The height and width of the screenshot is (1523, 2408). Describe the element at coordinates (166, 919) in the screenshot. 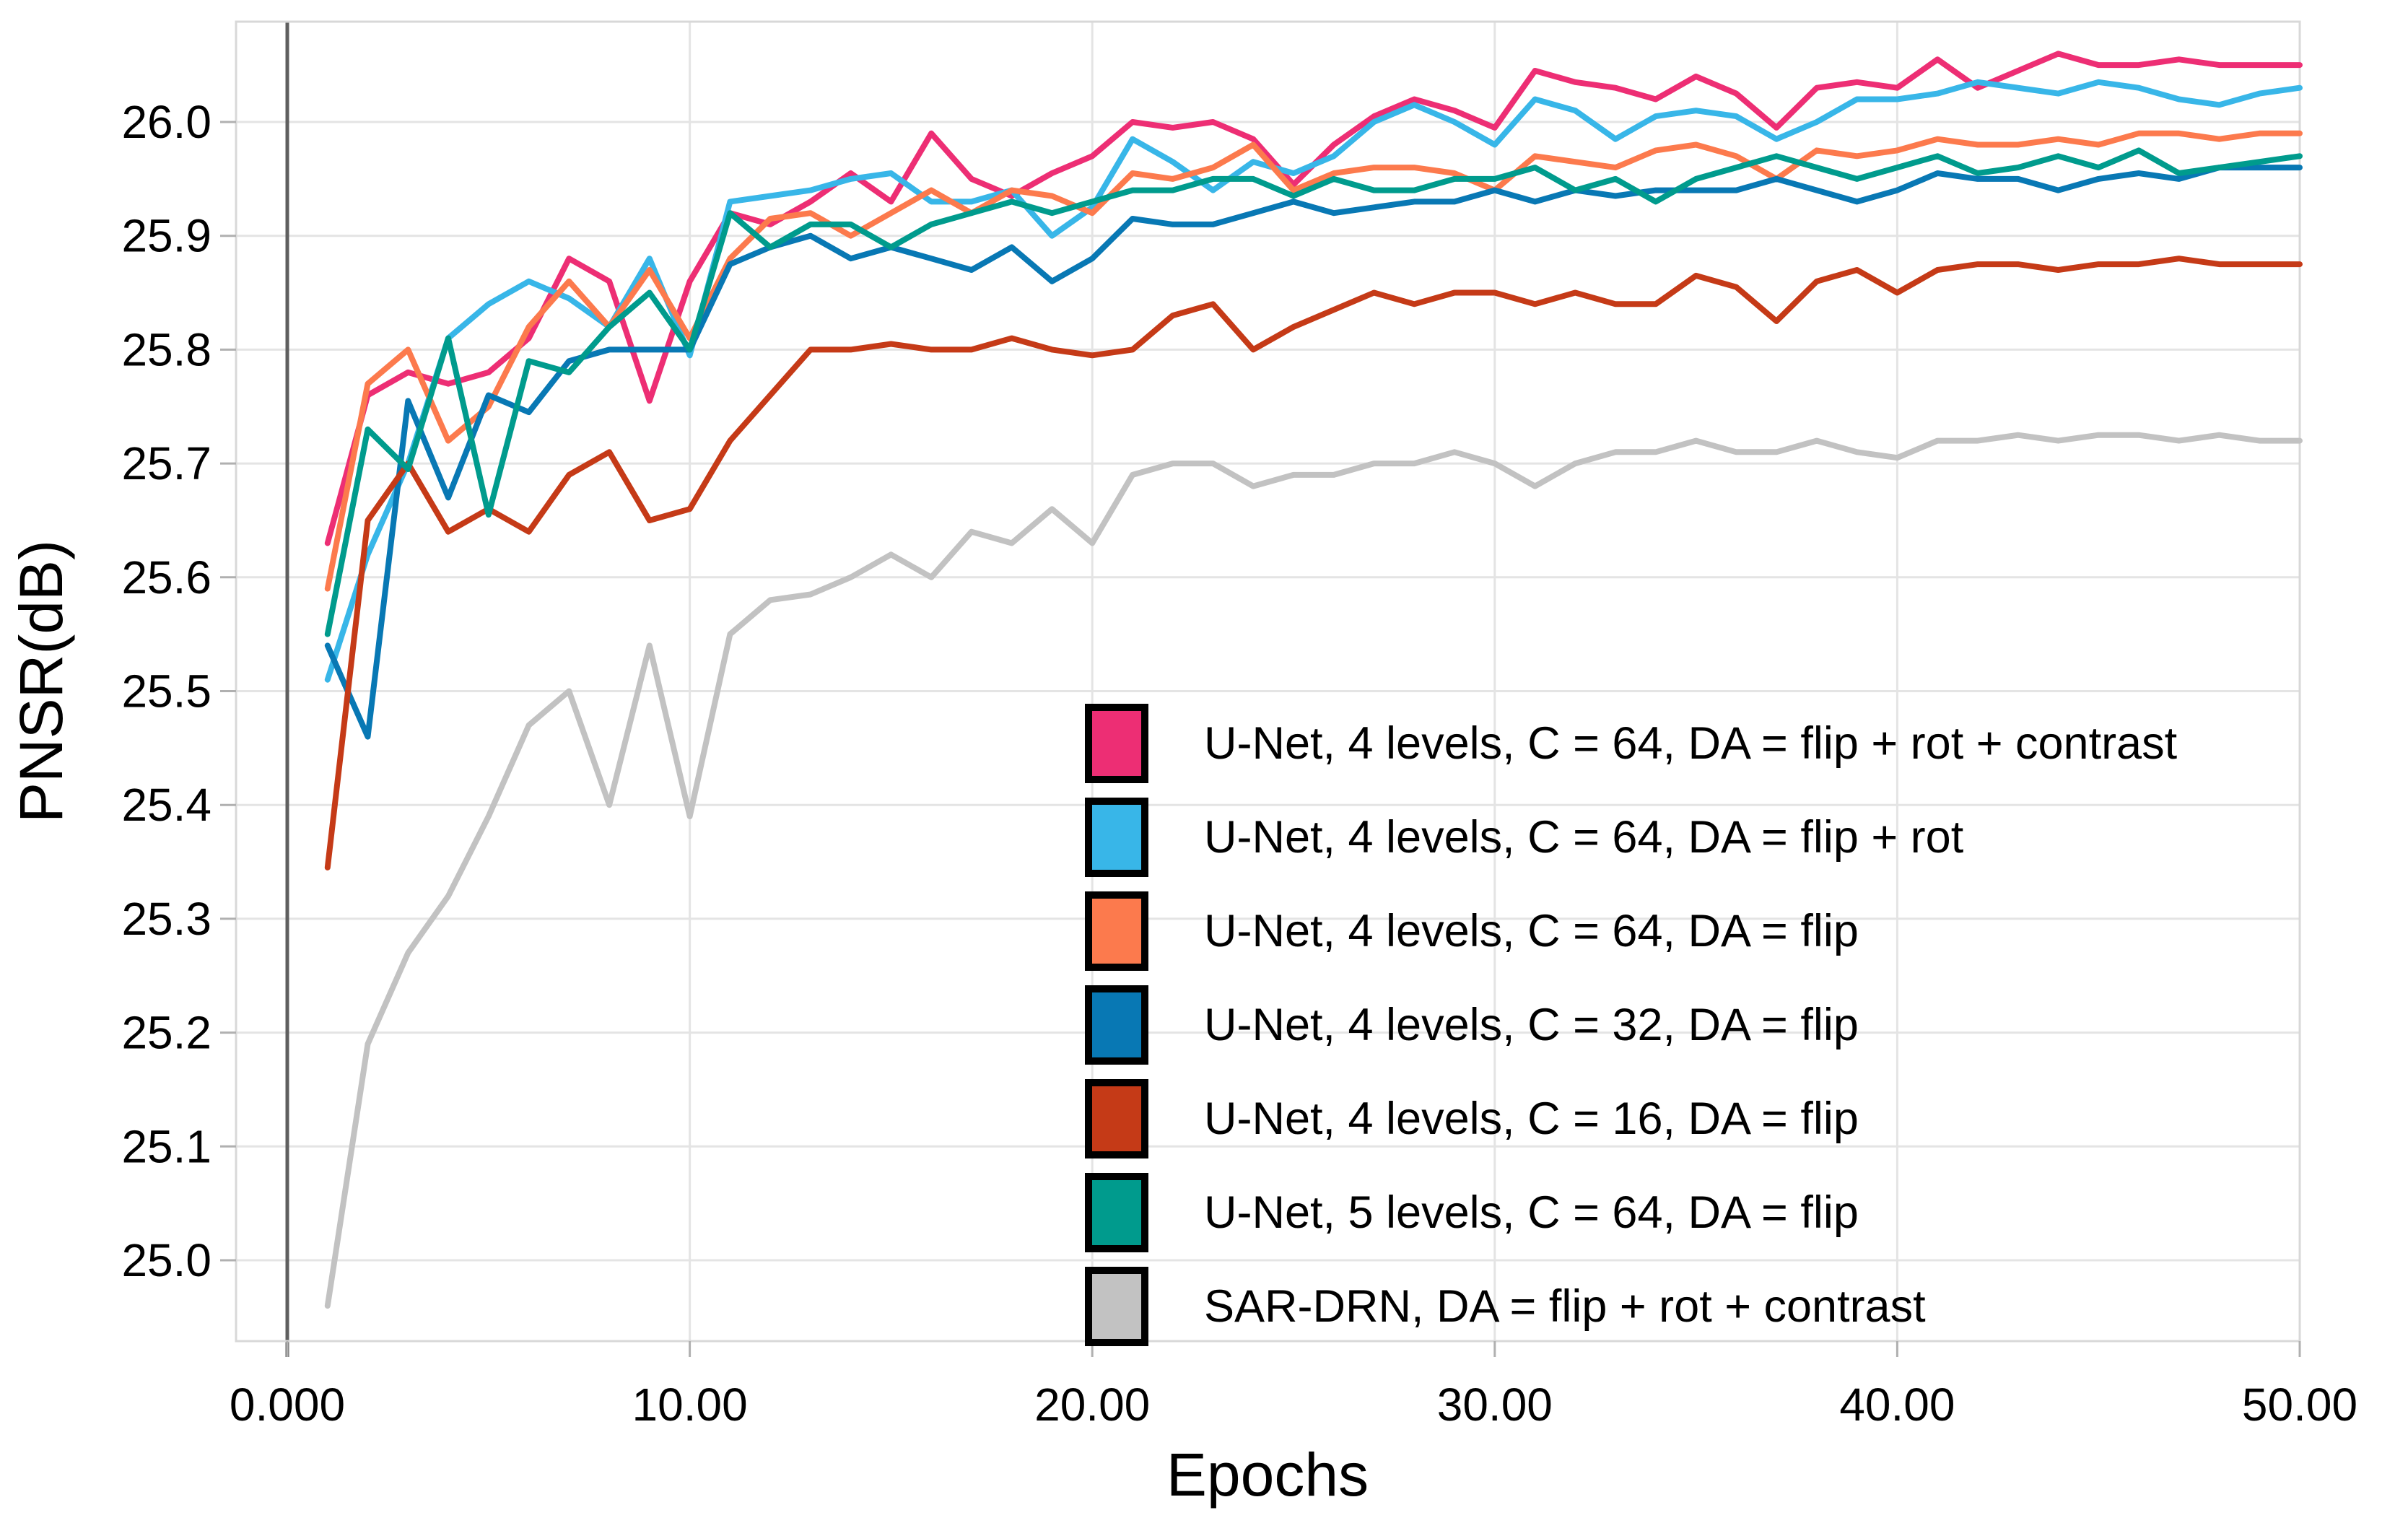

I see `y-tick-label: 25.3` at that location.